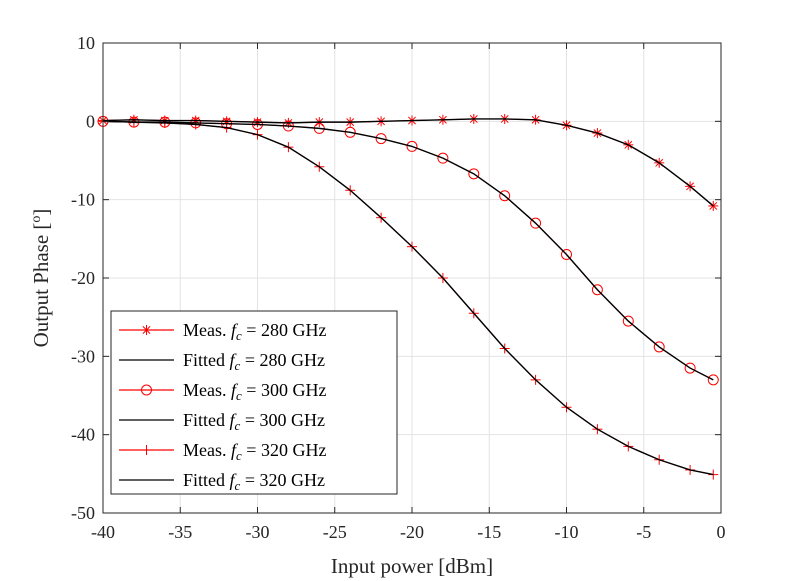 Image resolution: width=797 pixels, height=581 pixels. I want to click on legend-label: Fitted fc = 320 GHz, so click(254, 481).